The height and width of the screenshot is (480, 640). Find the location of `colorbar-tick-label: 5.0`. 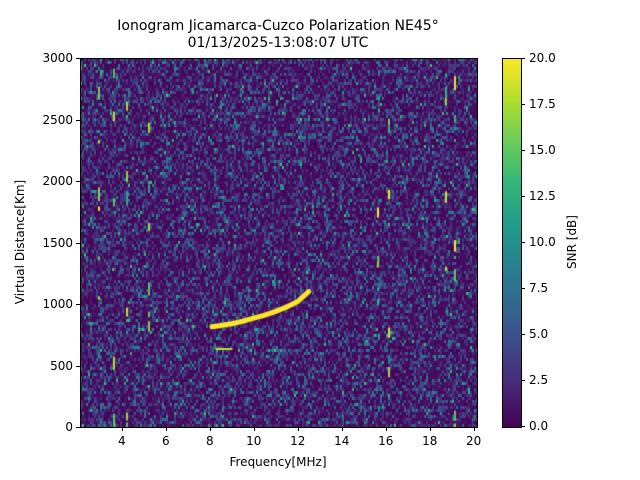

colorbar-tick-label: 5.0 is located at coordinates (539, 334).